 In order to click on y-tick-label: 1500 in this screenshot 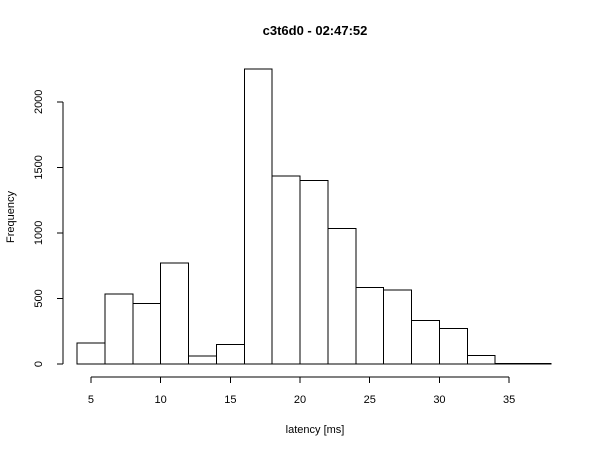, I will do `click(39, 167)`.